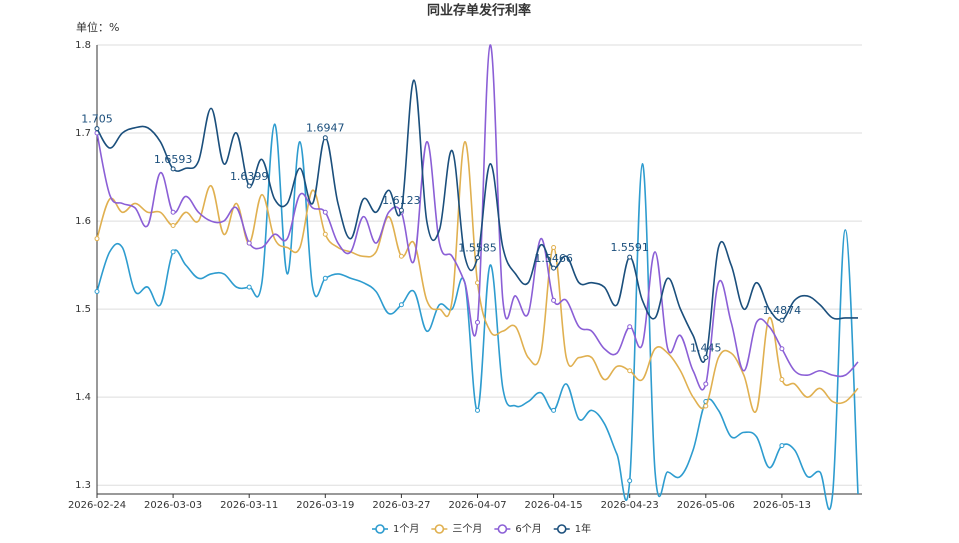 The width and height of the screenshot is (959, 543). What do you see at coordinates (83, 133) in the screenshot?
I see `y-tick-label: 1.7` at bounding box center [83, 133].